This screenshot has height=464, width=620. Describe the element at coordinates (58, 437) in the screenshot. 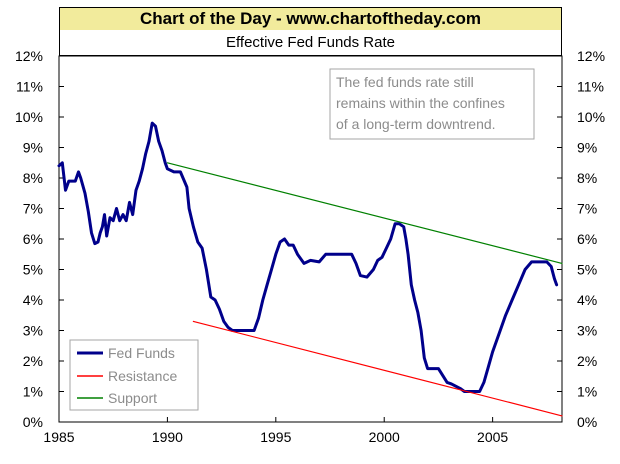

I see `x-tick-label: 1985` at that location.